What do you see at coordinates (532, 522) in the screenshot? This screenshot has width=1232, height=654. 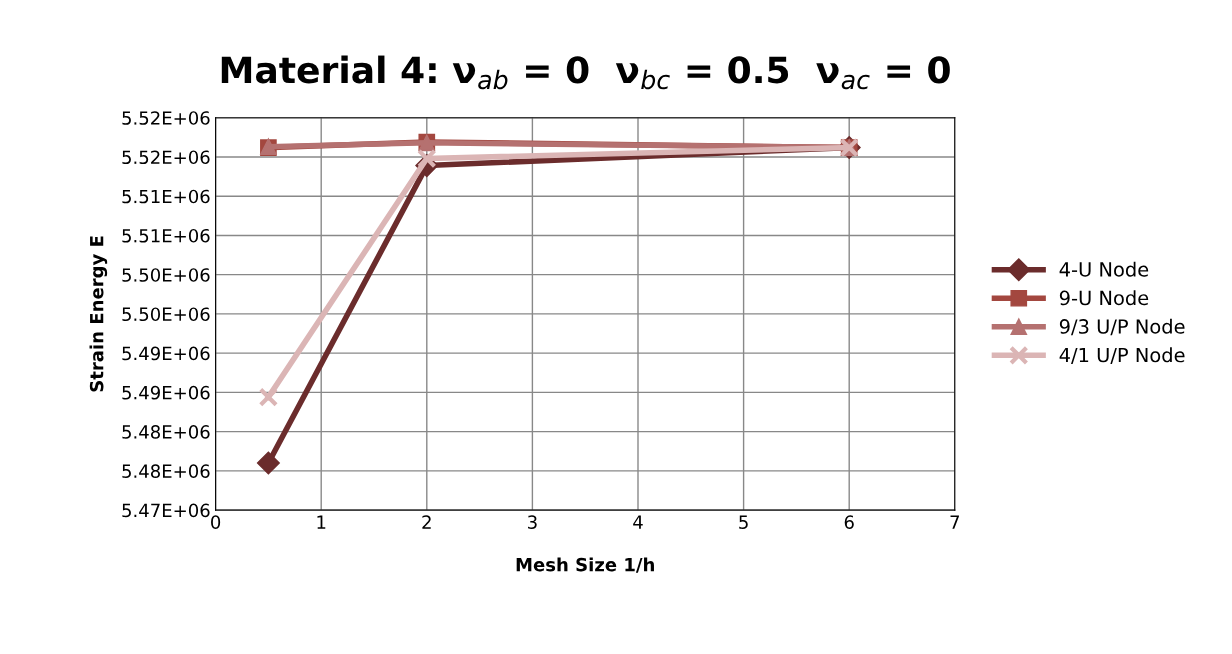 I see `x-tick-label: 3` at bounding box center [532, 522].